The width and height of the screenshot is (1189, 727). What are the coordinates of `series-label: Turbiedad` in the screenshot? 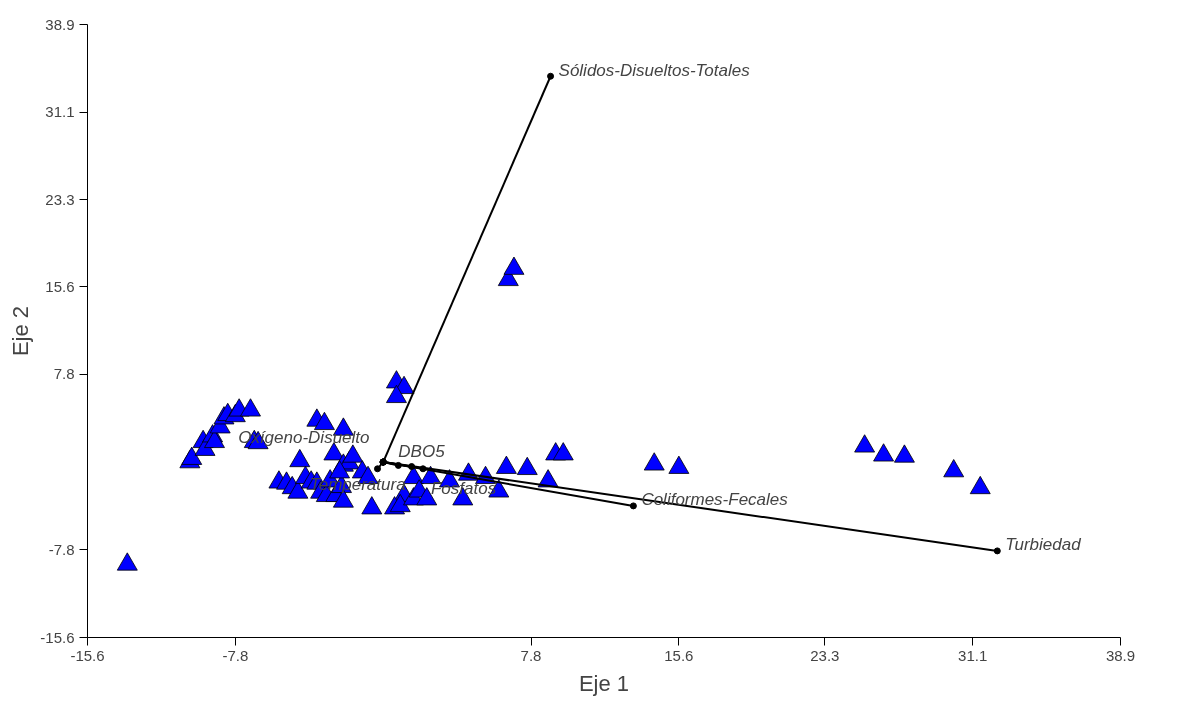 It's located at (1043, 545).